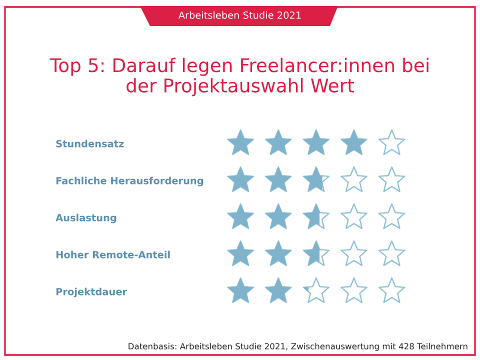  What do you see at coordinates (239, 77) in the screenshot?
I see `chart-title: Top 5: Darauf legen Freelancer:innen bei der Projektauswahl Wert` at bounding box center [239, 77].